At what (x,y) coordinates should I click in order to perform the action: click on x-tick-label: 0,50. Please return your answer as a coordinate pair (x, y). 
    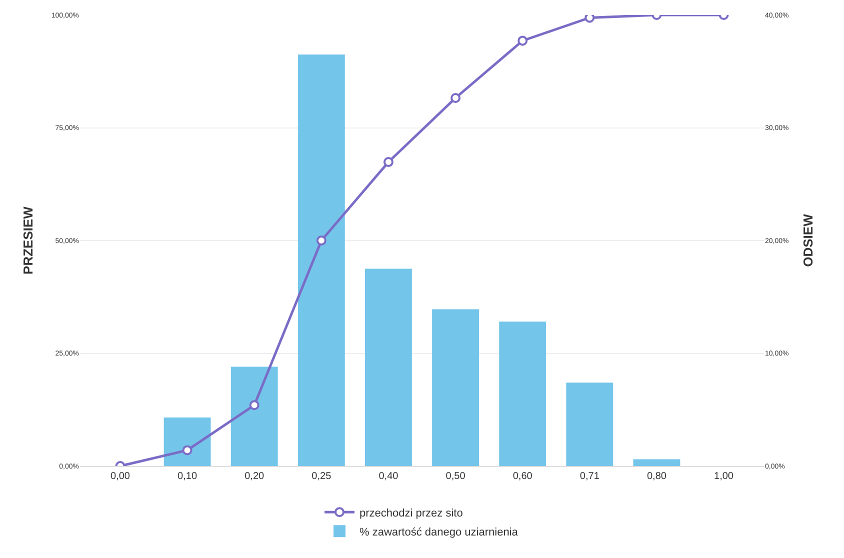
    Looking at the image, I should click on (456, 476).